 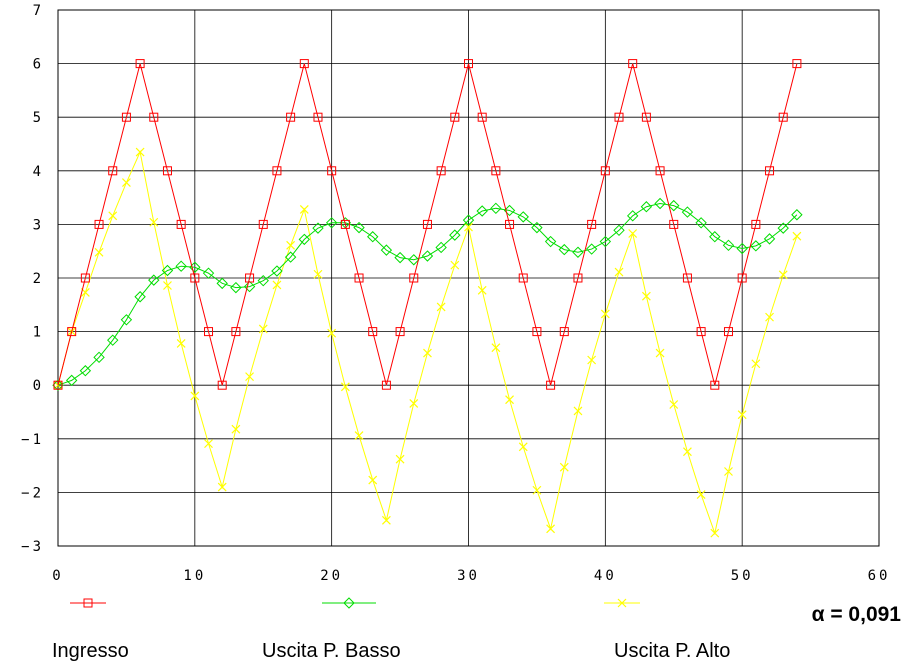 I want to click on y-tick-label: 0, so click(x=38, y=386).